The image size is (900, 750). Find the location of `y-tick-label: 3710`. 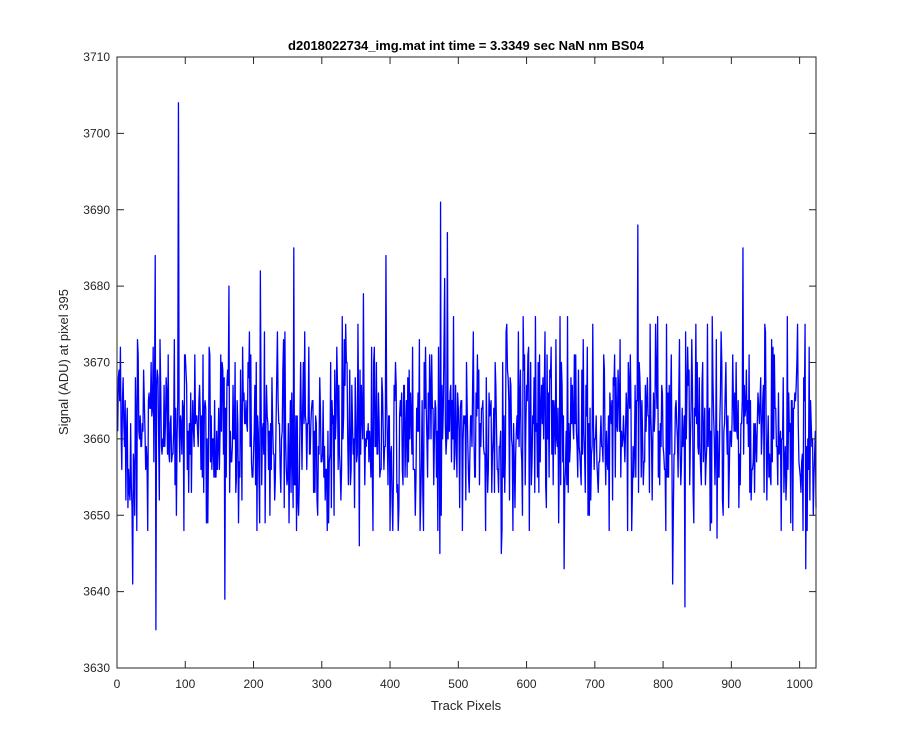

y-tick-label: 3710 is located at coordinates (96, 57).